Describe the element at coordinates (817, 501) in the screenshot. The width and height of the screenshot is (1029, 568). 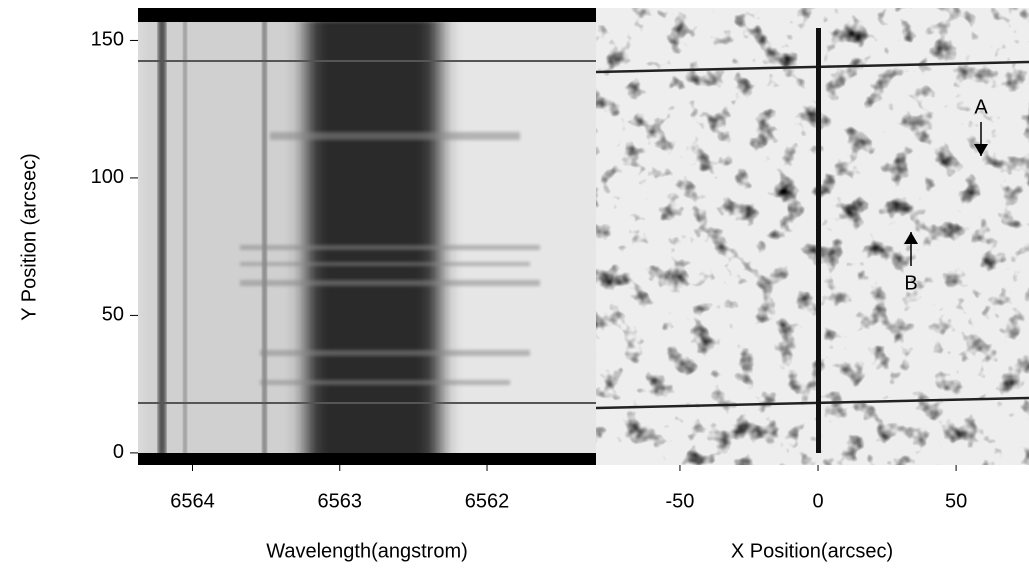
I see `x-tick-label: 0` at that location.